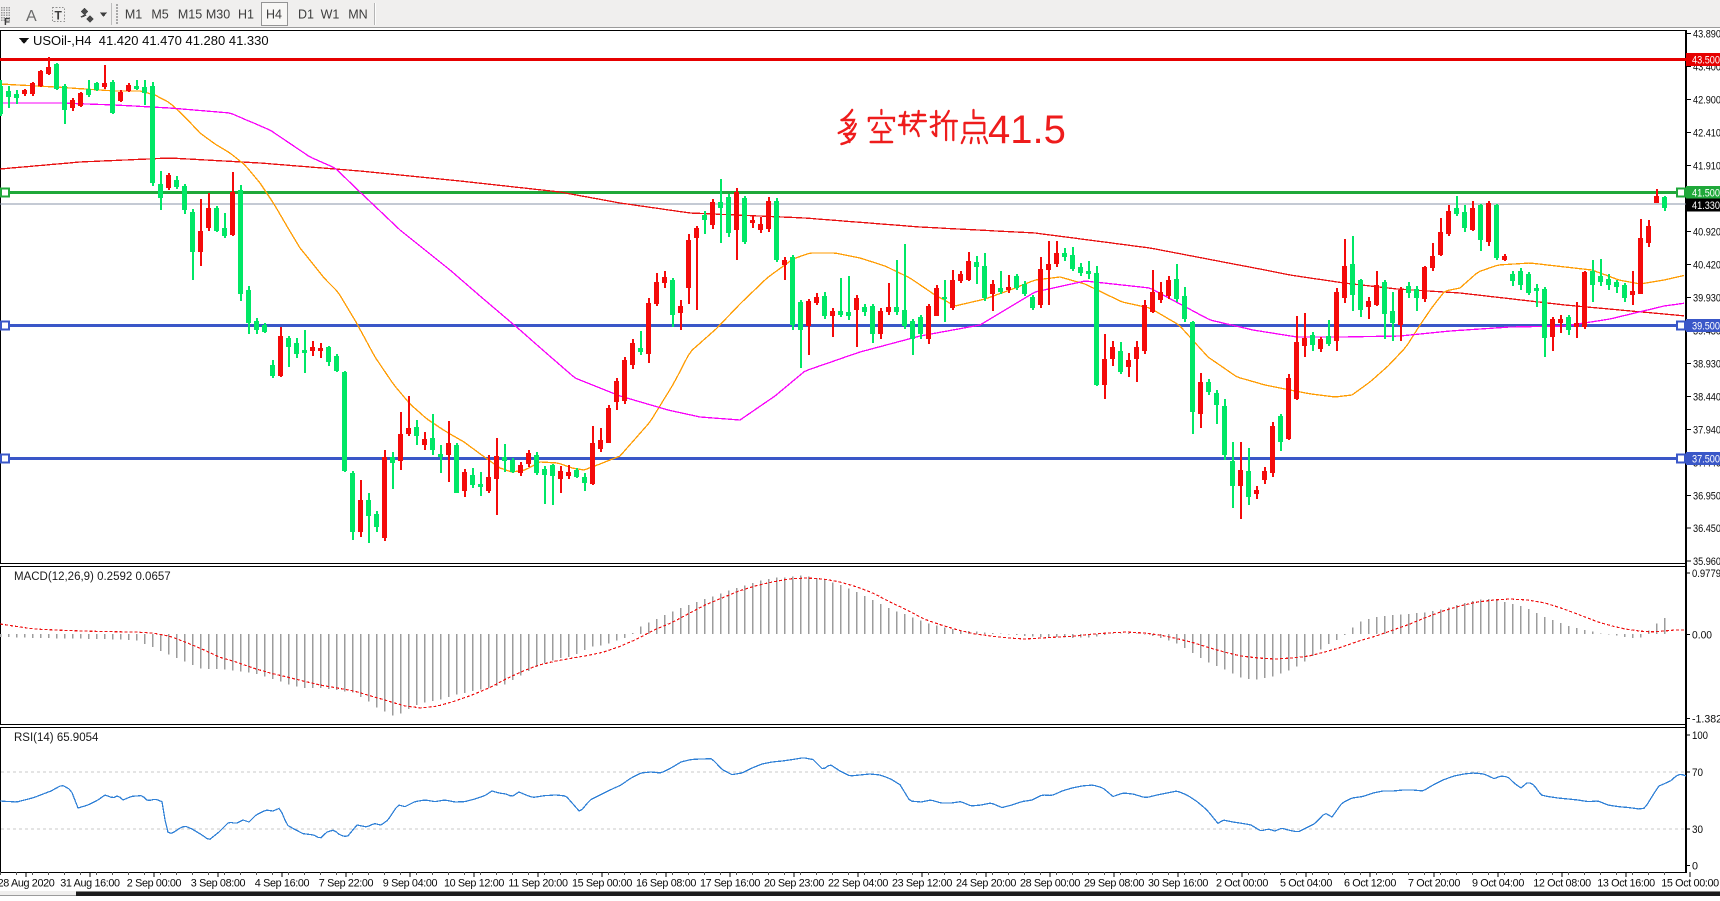 The height and width of the screenshot is (901, 1720). What do you see at coordinates (1702, 636) in the screenshot?
I see `svg-text: 0.00` at bounding box center [1702, 636].